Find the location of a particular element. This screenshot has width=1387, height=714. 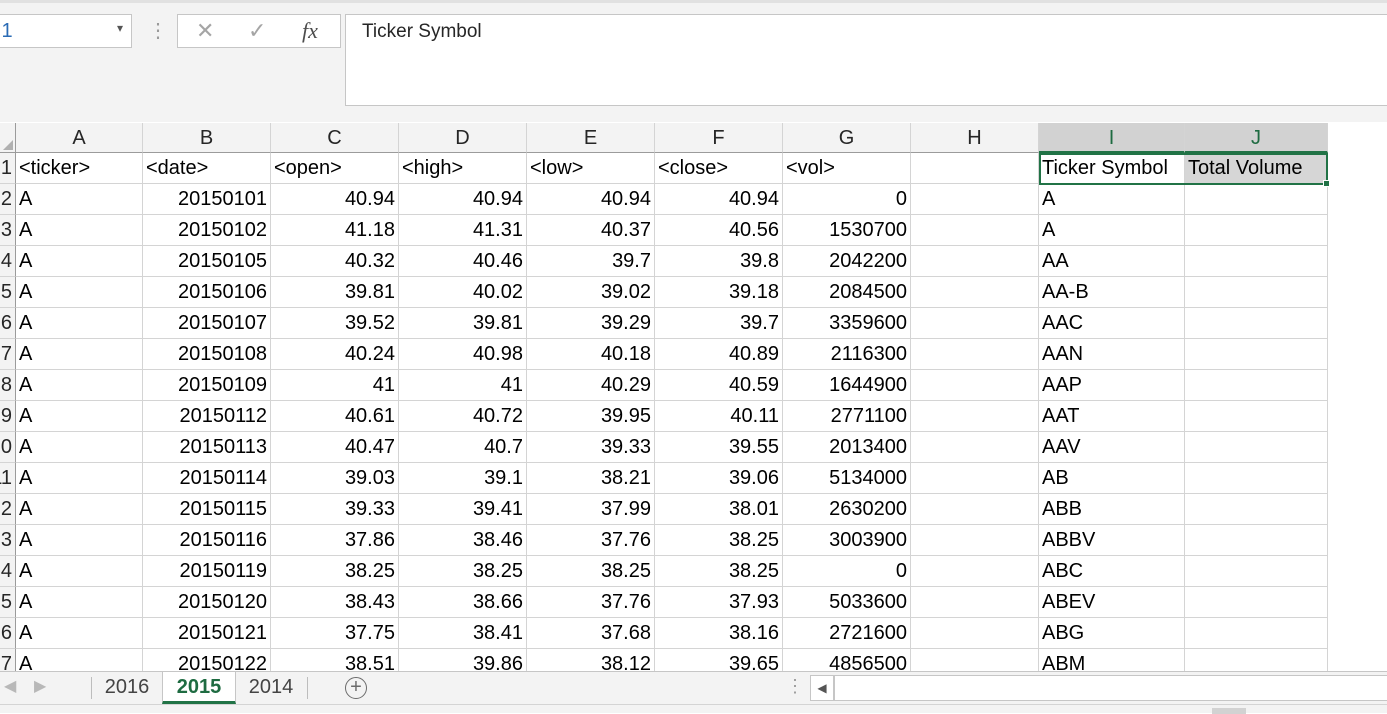

cell-j11 is located at coordinates (1256, 478).